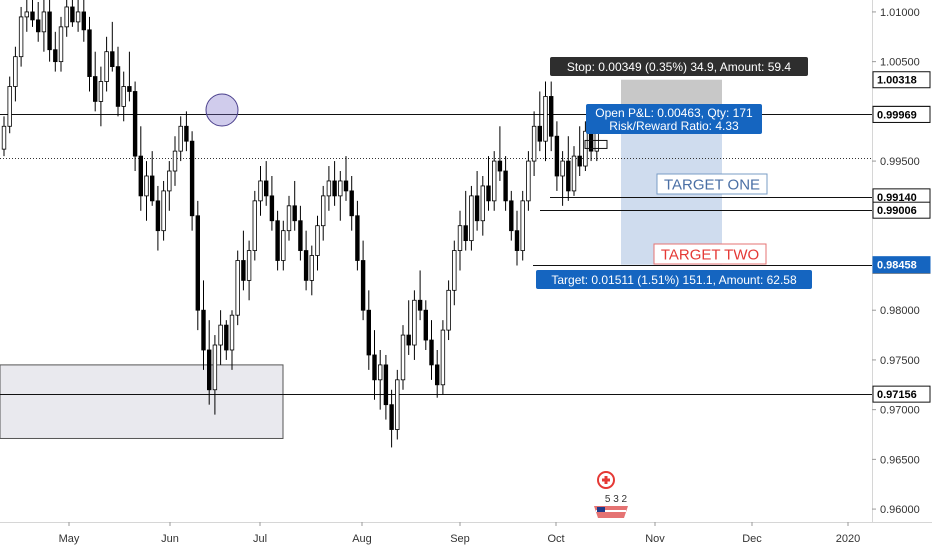 This screenshot has width=932, height=555. I want to click on price-tag-text: 0.99969, so click(897, 115).